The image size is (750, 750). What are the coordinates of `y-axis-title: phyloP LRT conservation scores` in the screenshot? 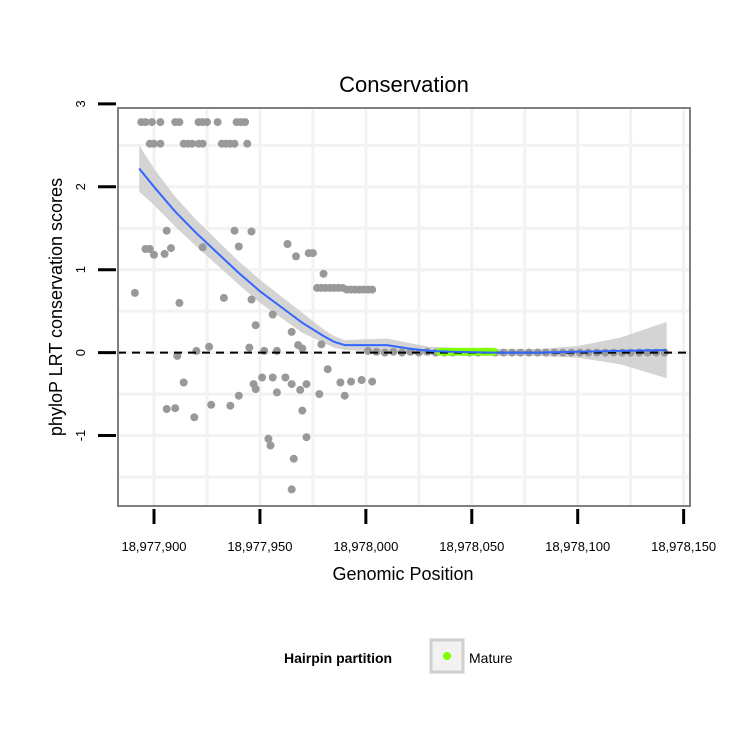 It's located at (56, 307).